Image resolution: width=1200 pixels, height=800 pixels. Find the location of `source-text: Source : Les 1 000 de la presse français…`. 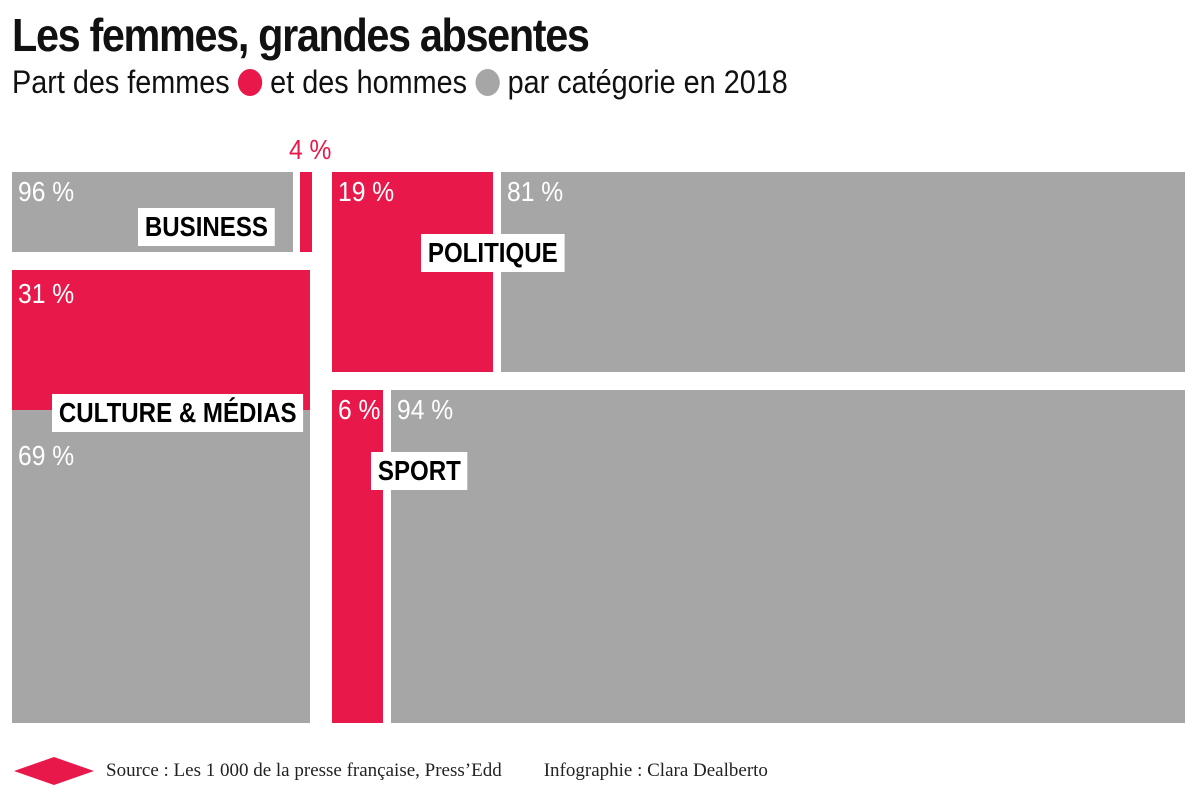

source-text: Source : Les 1 000 de la presse français… is located at coordinates (304, 770).